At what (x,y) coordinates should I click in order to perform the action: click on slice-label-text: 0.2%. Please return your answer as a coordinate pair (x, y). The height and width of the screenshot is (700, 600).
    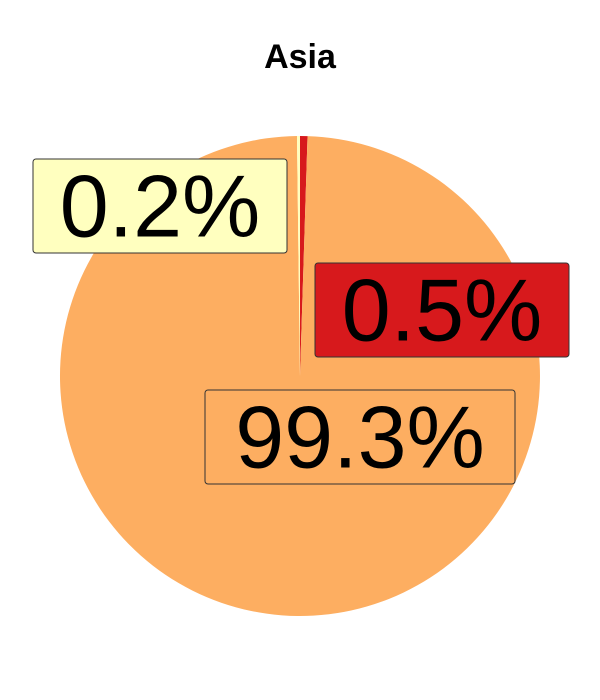
    Looking at the image, I should click on (160, 206).